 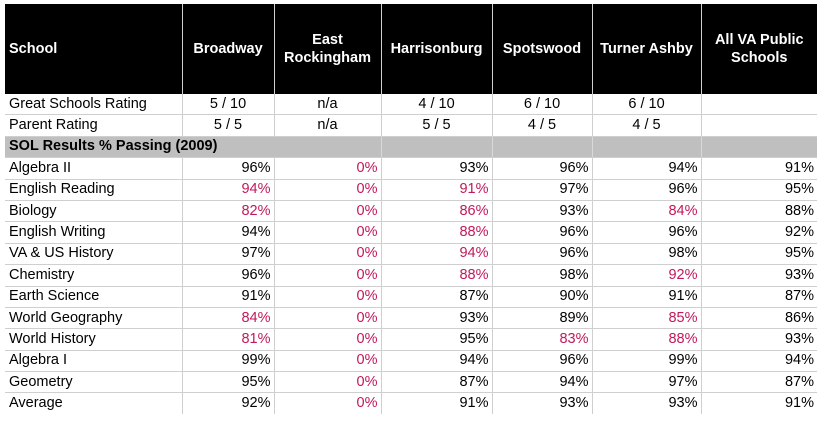 What do you see at coordinates (94, 339) in the screenshot?
I see `row-label: World History` at bounding box center [94, 339].